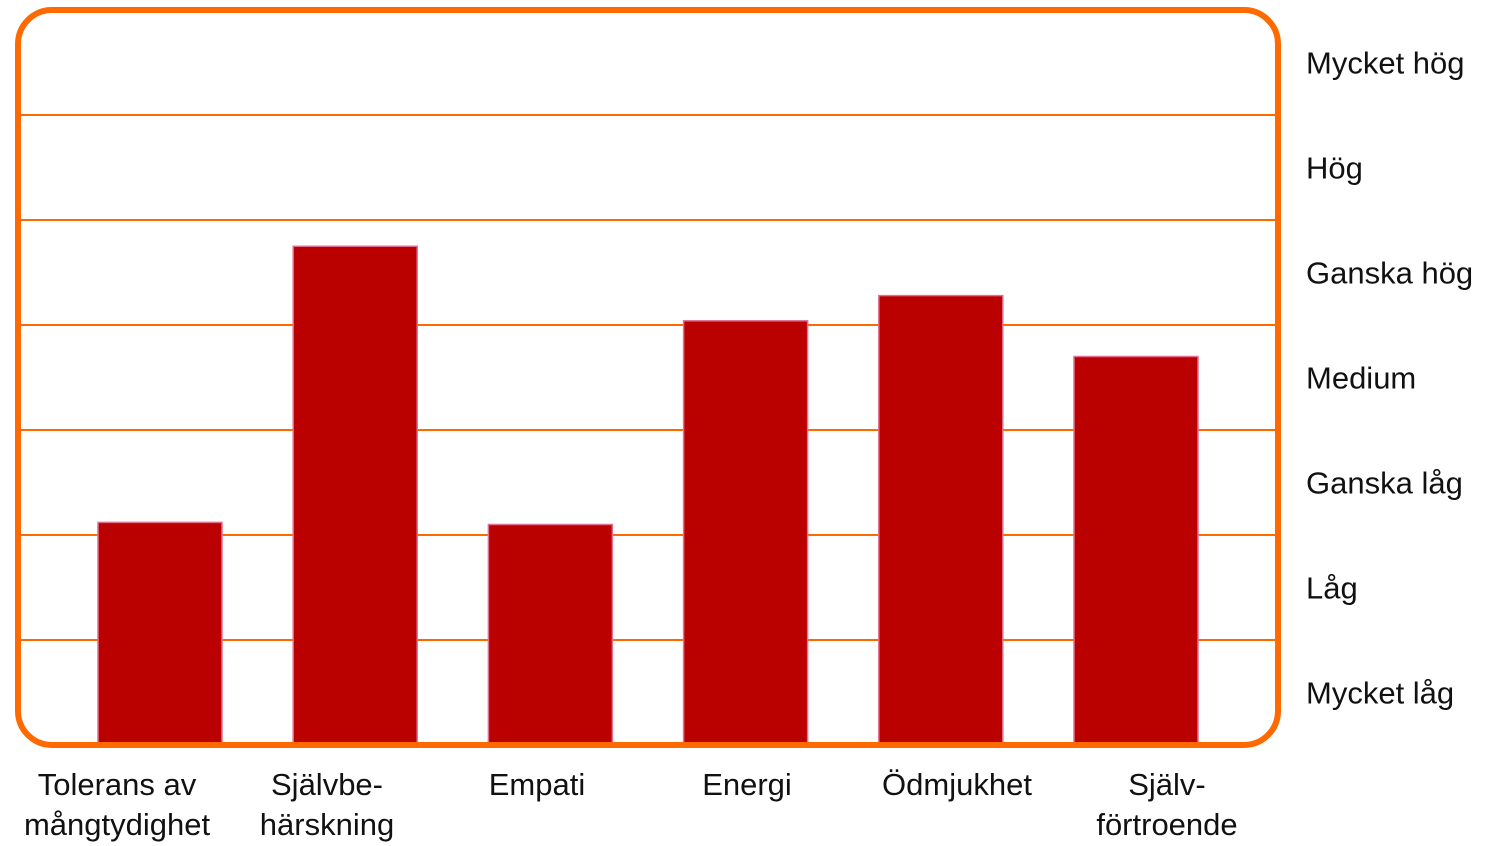 The width and height of the screenshot is (1499, 846). Describe the element at coordinates (957, 784) in the screenshot. I see `x-tick-label: Ödmjukhet` at that location.